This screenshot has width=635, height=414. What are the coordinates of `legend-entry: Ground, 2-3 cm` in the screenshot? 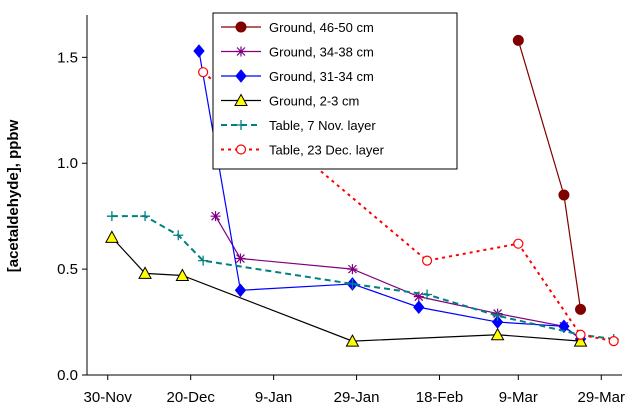 It's located at (290, 101).